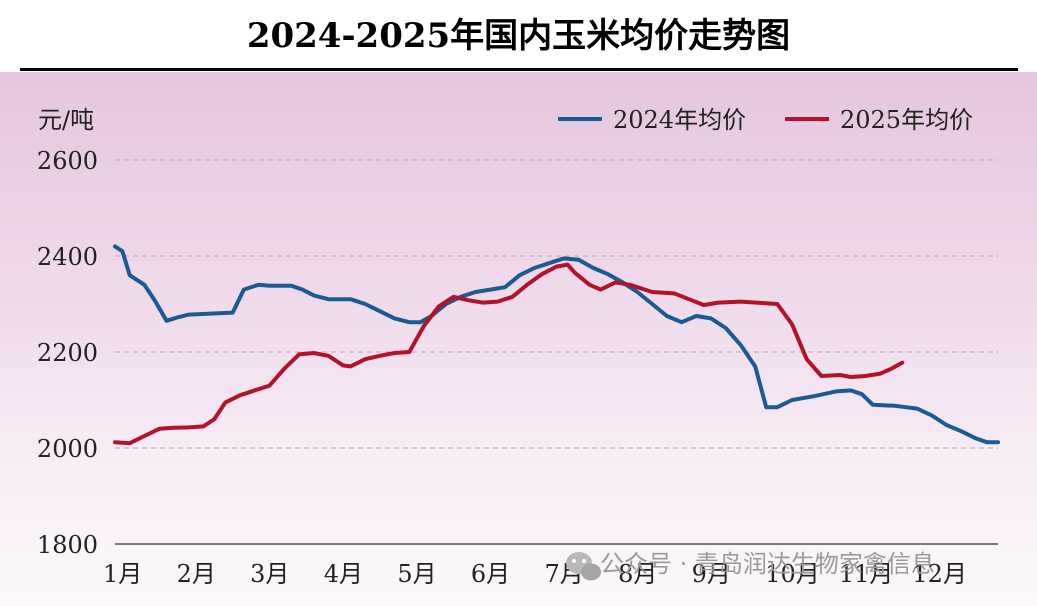 Image resolution: width=1037 pixels, height=606 pixels. I want to click on y-tick-label: 2000, so click(67, 449).